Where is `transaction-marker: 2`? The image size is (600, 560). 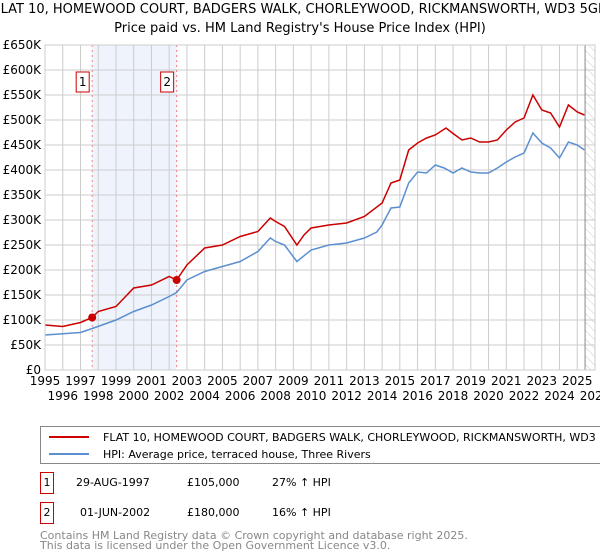 transaction-marker: 2 is located at coordinates (47, 513).